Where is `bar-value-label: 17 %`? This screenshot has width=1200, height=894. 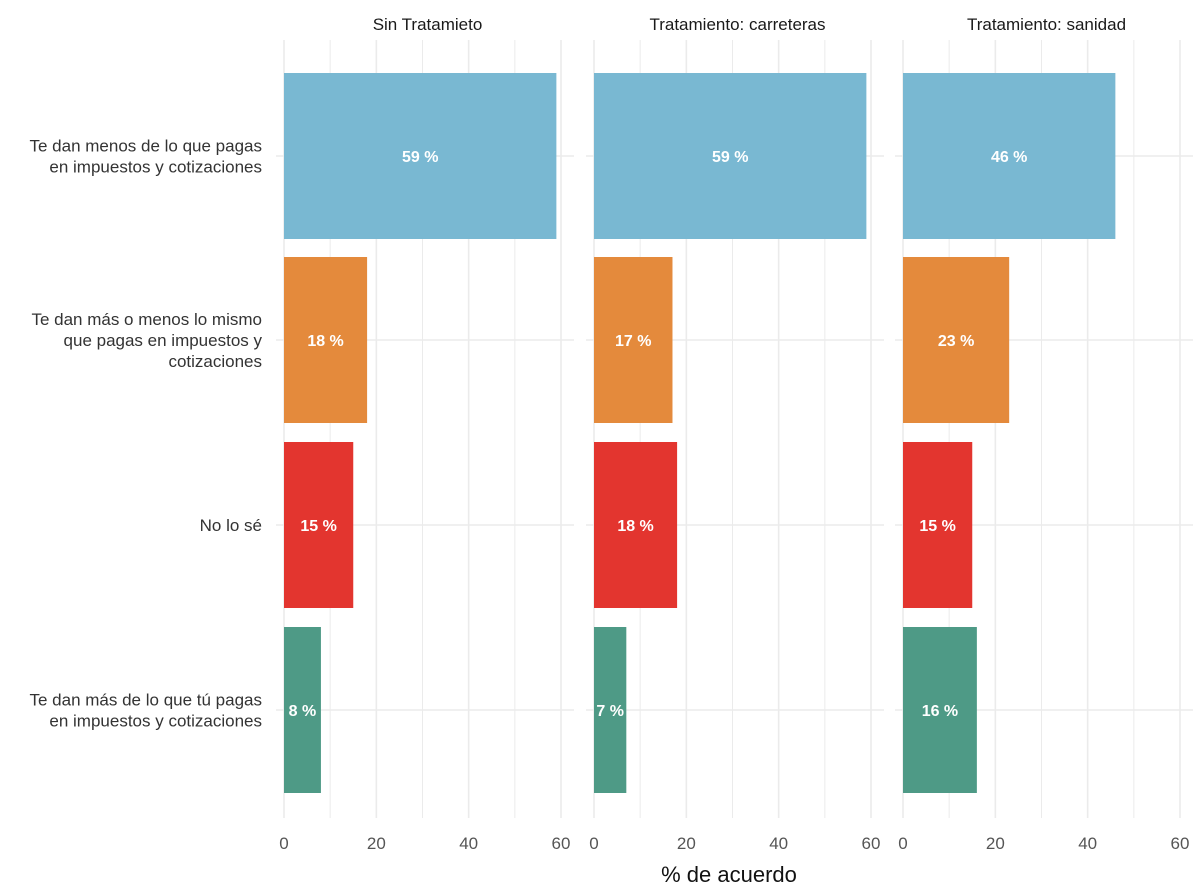
bar-value-label: 17 % is located at coordinates (633, 341).